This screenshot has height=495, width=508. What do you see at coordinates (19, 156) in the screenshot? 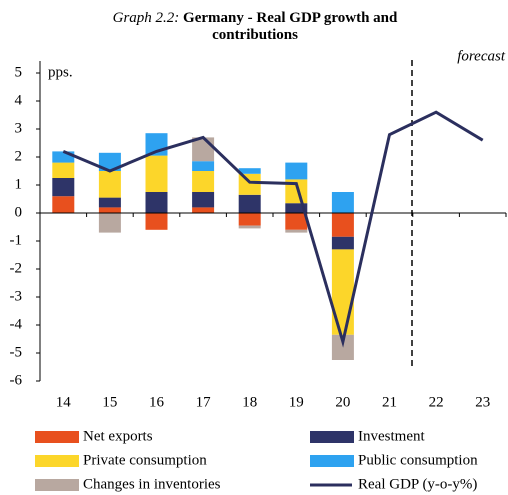
I see `y-tick-label: 2` at bounding box center [19, 156].